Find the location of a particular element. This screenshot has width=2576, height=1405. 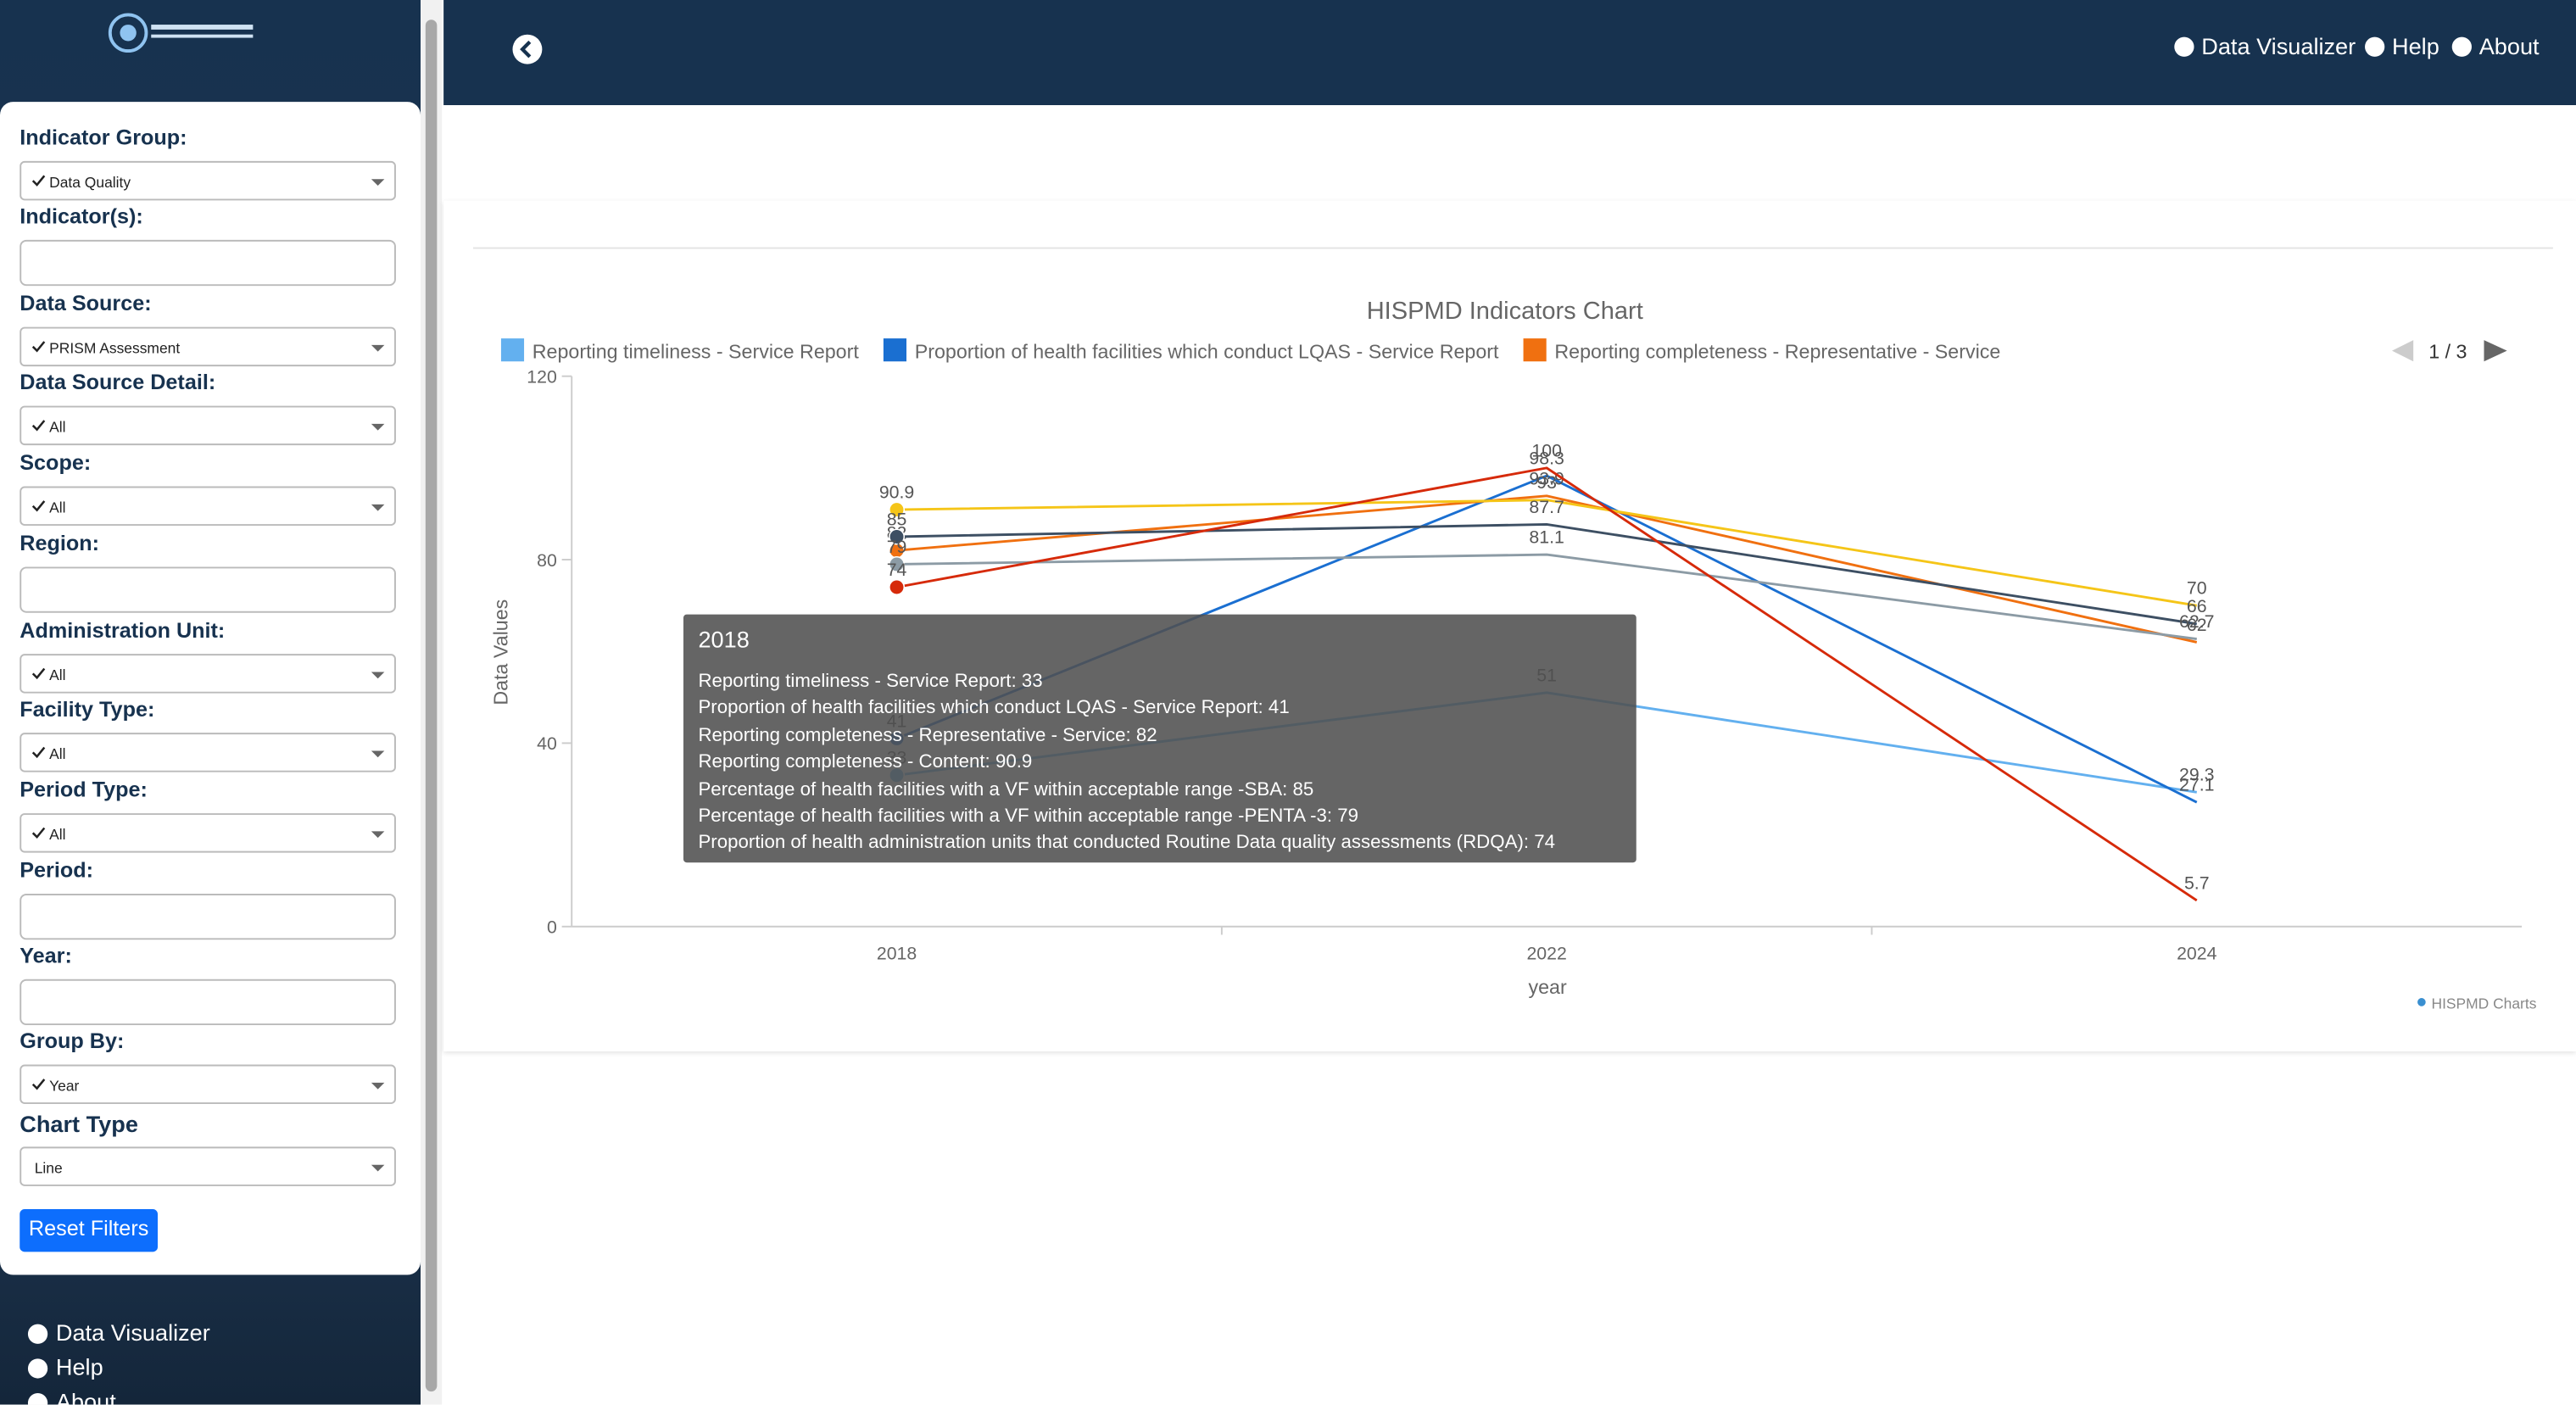

series-value: 90.9 is located at coordinates (1014, 762).